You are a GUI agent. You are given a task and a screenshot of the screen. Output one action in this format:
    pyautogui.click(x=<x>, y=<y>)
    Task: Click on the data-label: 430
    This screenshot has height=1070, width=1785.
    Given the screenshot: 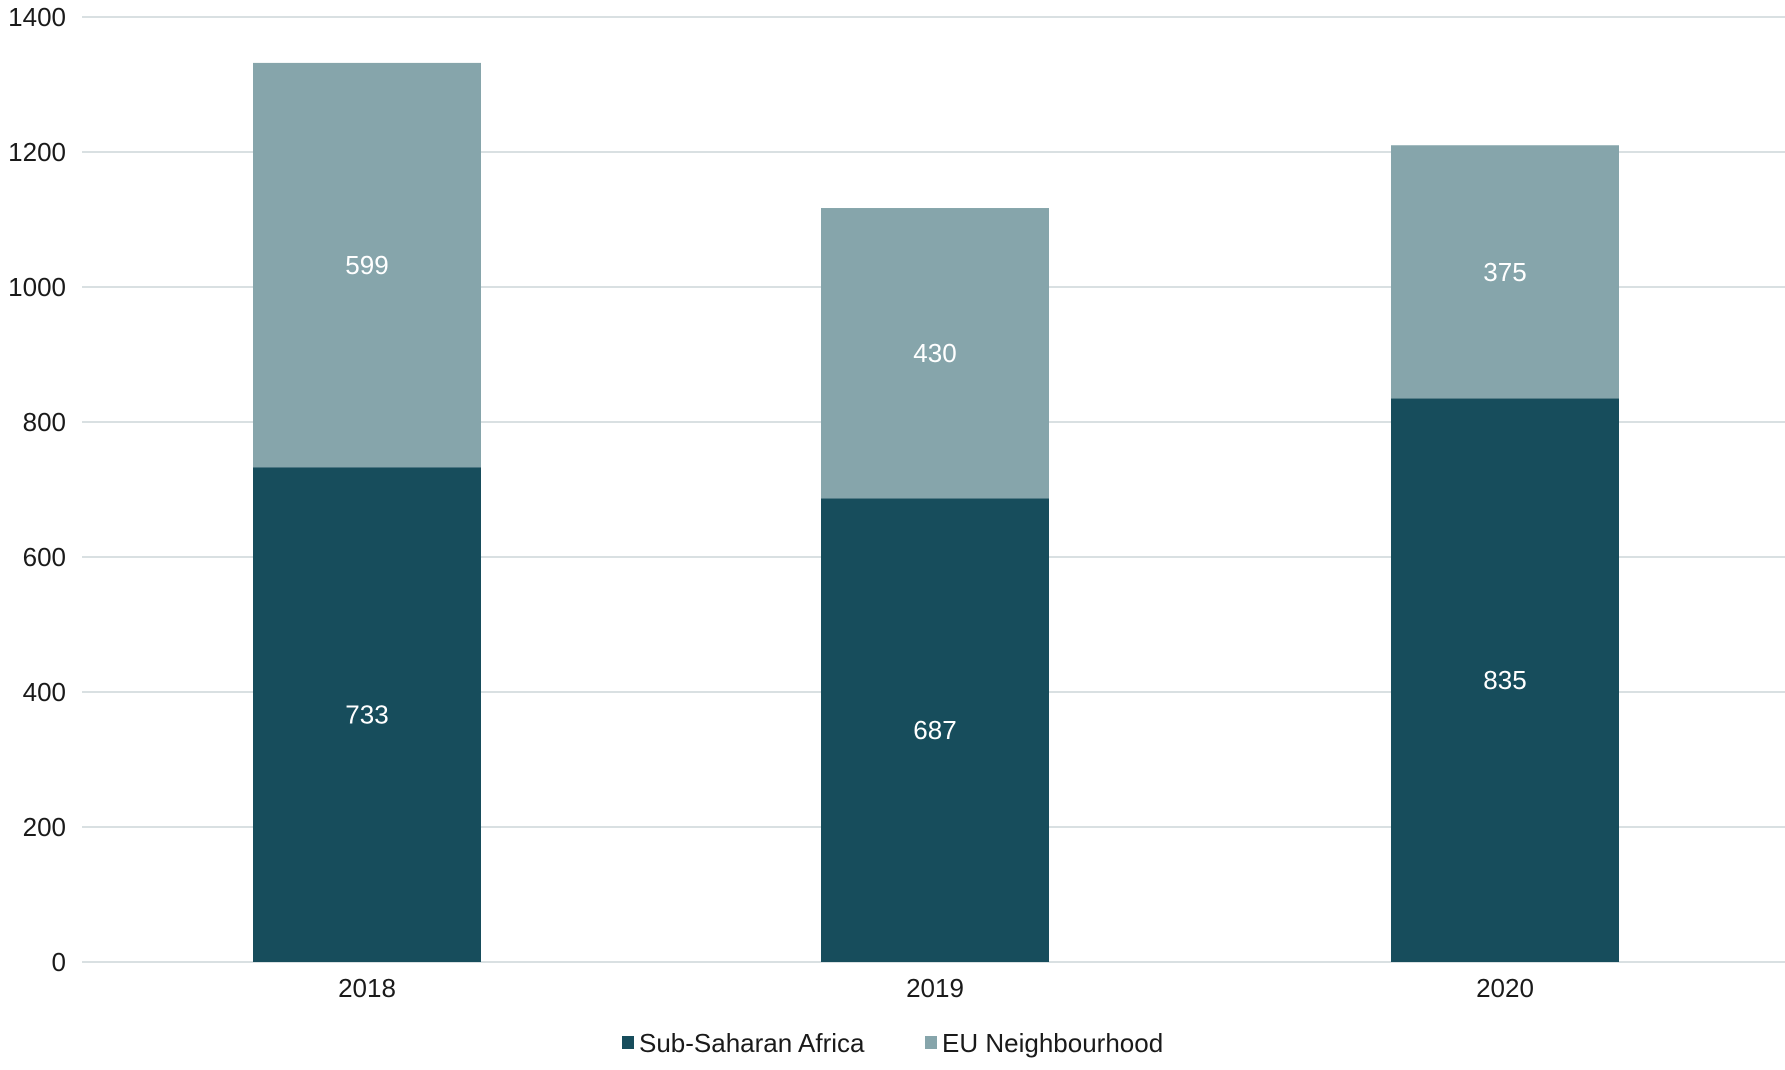 What is the action you would take?
    pyautogui.click(x=934, y=353)
    